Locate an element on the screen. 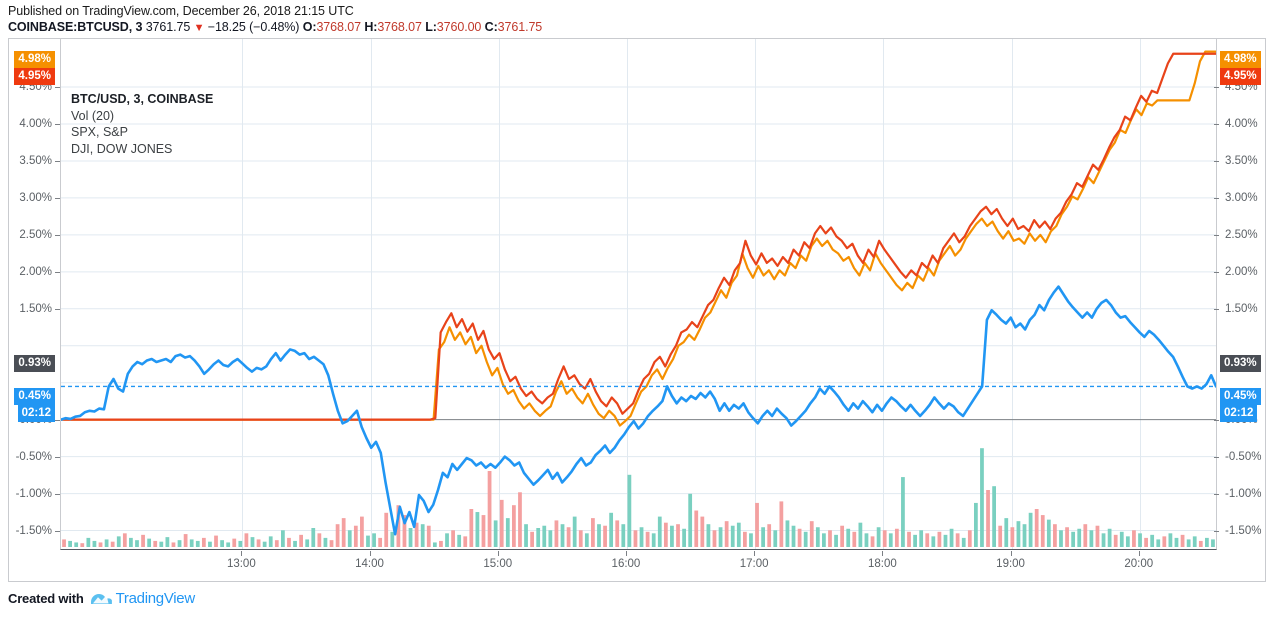 This screenshot has height=618, width=1274. open-label: O: is located at coordinates (309, 27).